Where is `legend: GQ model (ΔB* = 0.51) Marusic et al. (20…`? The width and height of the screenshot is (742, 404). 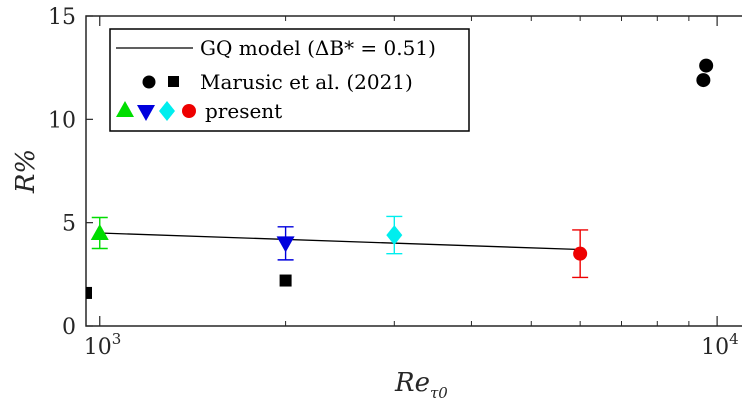
legend: GQ model (ΔB* = 0.51) Marusic et al. (20… is located at coordinates (289, 80).